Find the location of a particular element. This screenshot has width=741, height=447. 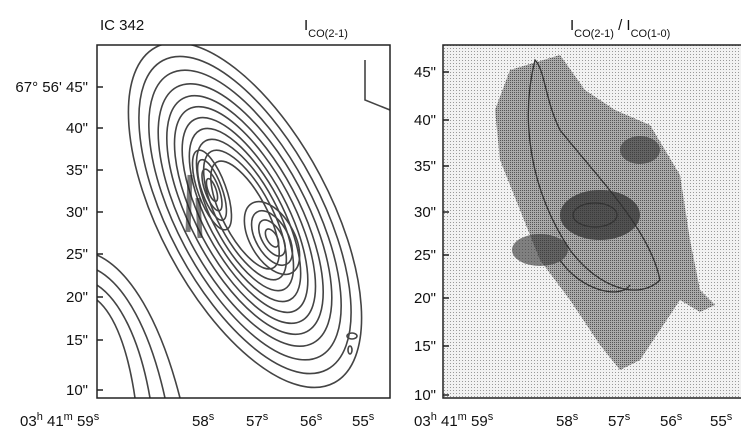

panel-title: ICO(2-1) / ICO(1-0) is located at coordinates (620, 28).